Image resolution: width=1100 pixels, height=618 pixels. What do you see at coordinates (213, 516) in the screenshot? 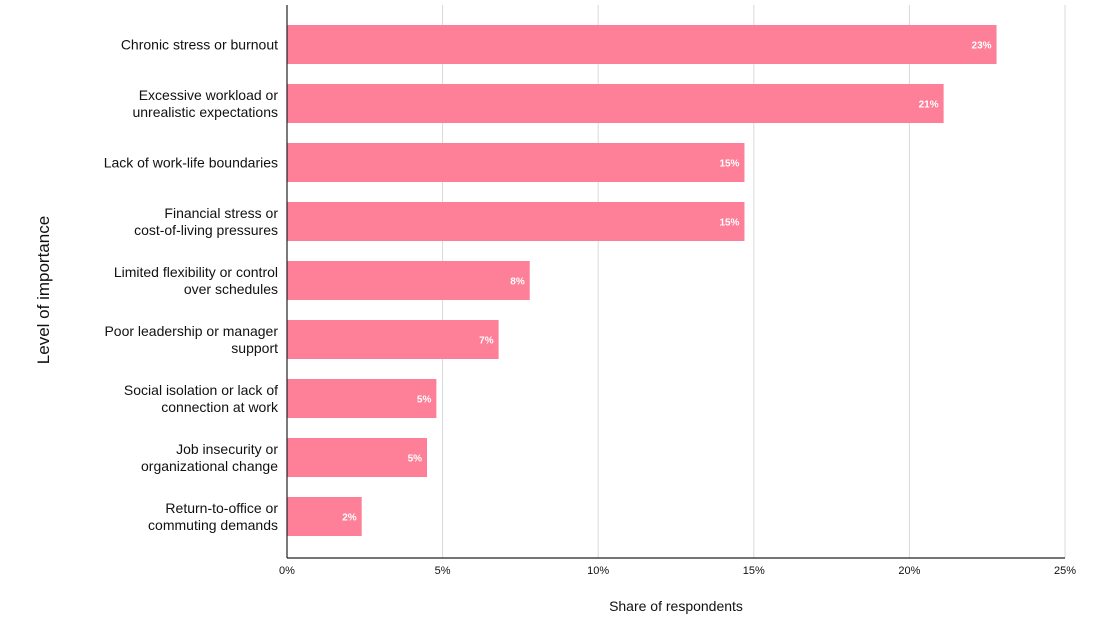
I see `category-label: Return-to-office or commuting demands` at bounding box center [213, 516].